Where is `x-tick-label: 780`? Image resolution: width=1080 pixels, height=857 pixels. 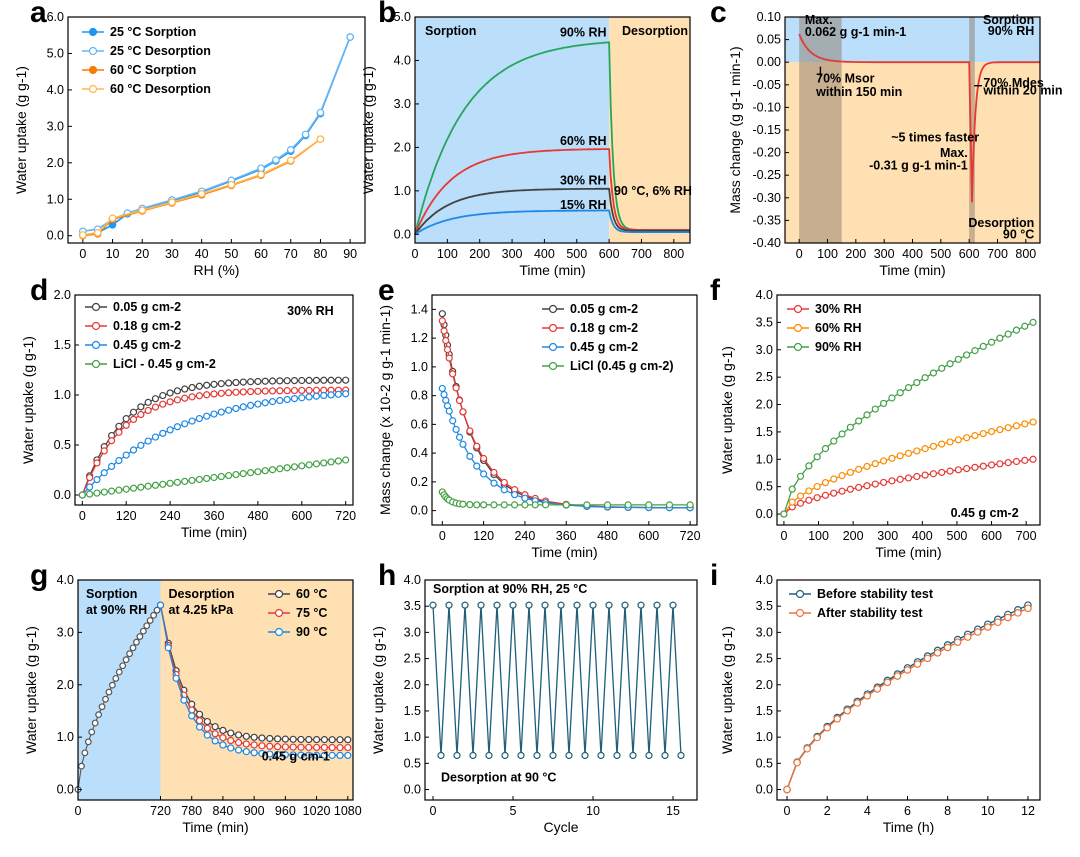 x-tick-label: 780 is located at coordinates (191, 811).